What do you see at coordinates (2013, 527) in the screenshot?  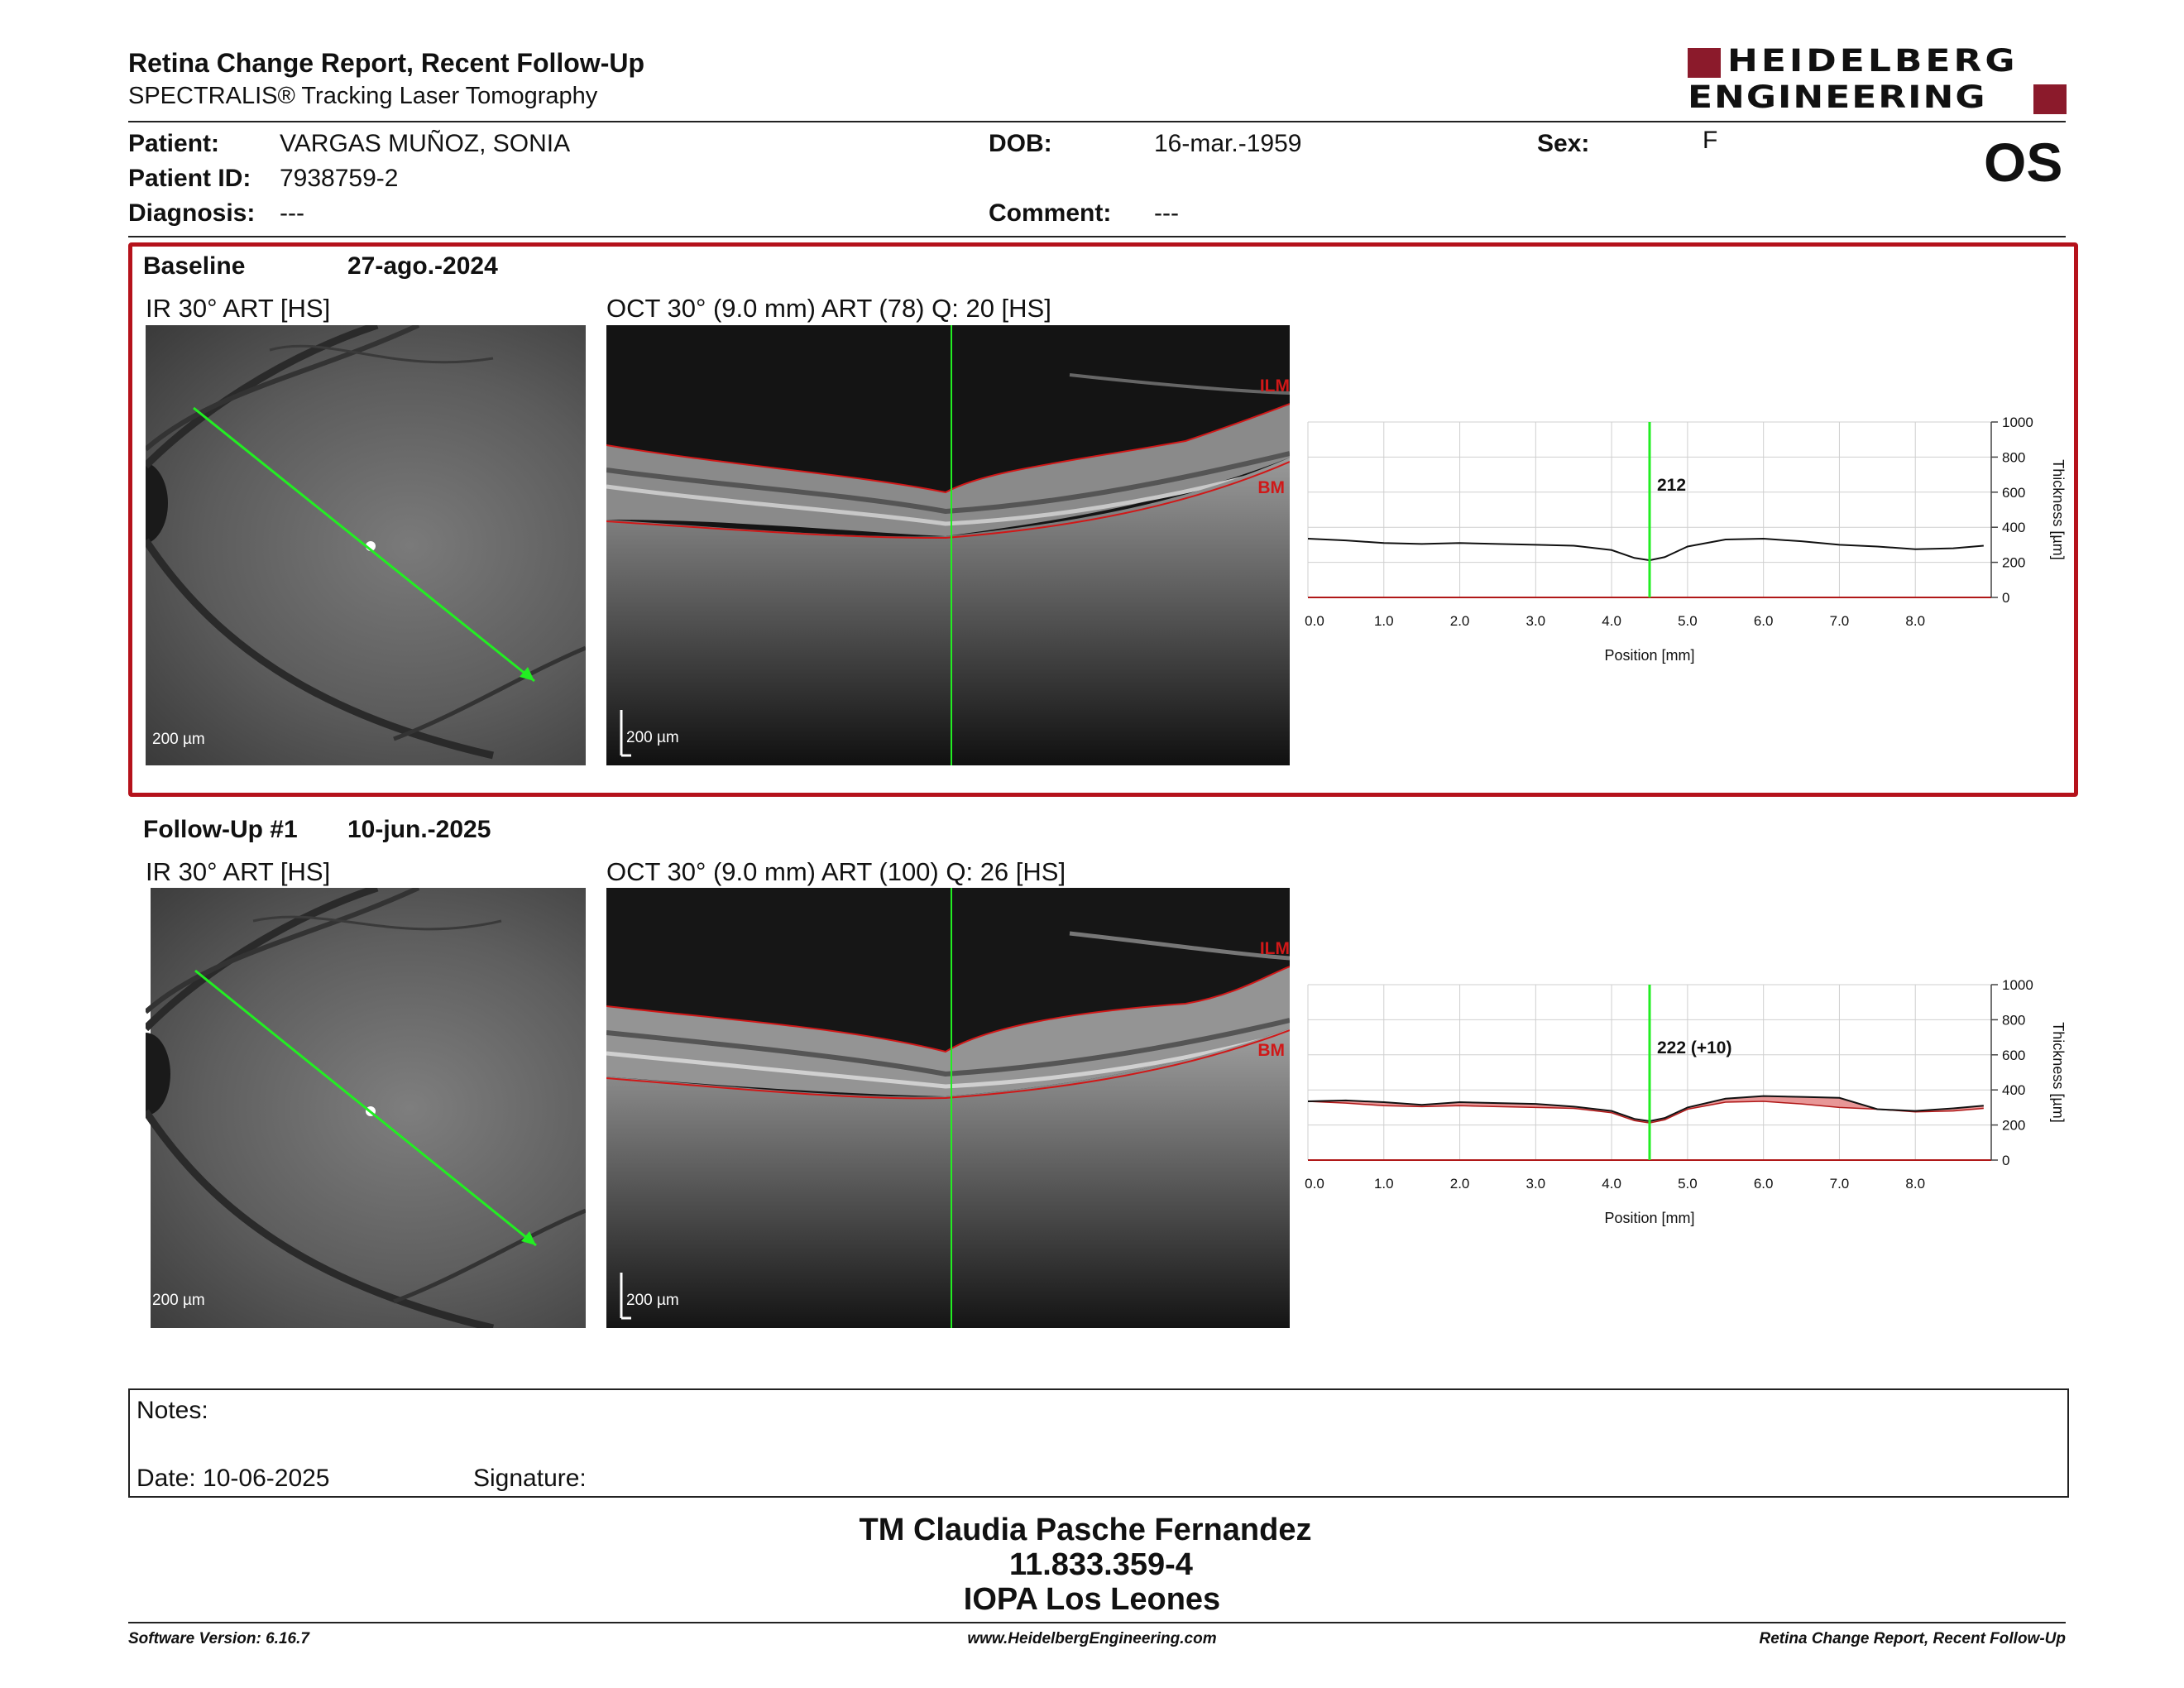 I see `baseline-y-tick-label: 400` at bounding box center [2013, 527].